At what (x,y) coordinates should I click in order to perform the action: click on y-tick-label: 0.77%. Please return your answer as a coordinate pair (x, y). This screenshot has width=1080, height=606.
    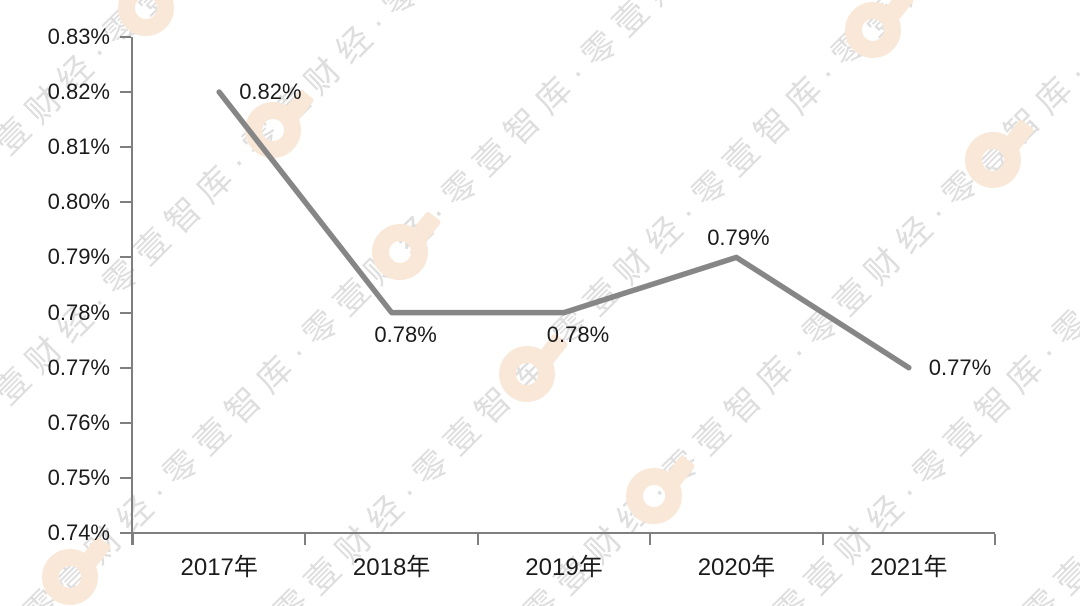
    Looking at the image, I should click on (78, 367).